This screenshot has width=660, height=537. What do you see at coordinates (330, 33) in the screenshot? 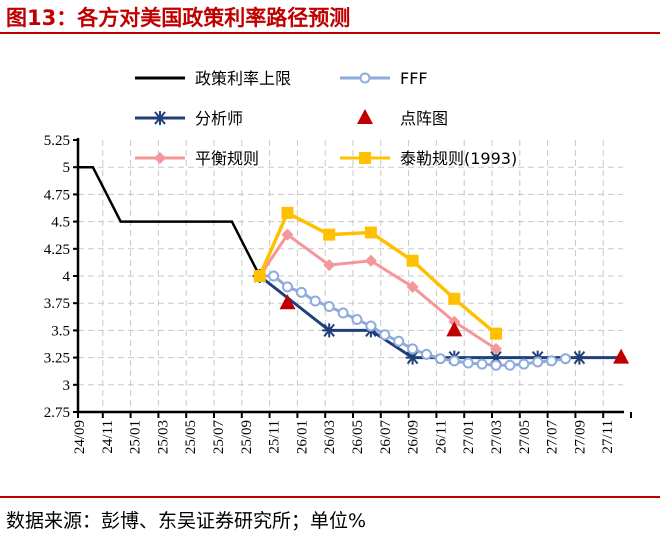
I see `title-divider` at bounding box center [330, 33].